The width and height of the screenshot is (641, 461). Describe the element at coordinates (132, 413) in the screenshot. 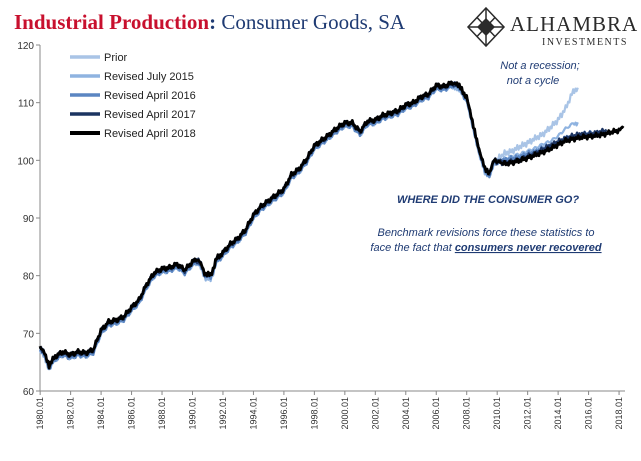

I see `x-tick-label: 1986.01` at that location.